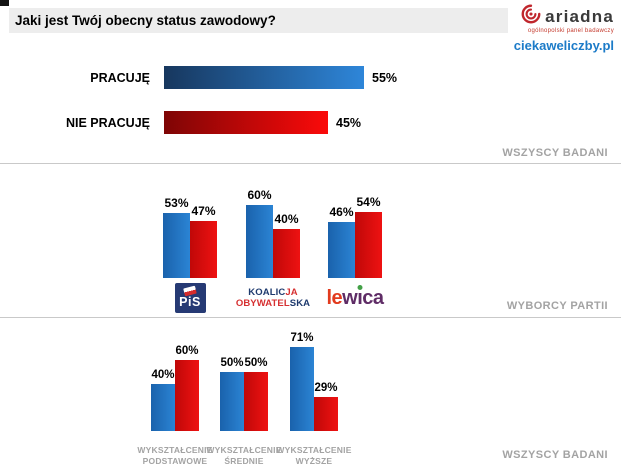 The image size is (626, 470). What do you see at coordinates (175, 461) in the screenshot?
I see `category-label-line2: PODSTAWOWE` at bounding box center [175, 461].